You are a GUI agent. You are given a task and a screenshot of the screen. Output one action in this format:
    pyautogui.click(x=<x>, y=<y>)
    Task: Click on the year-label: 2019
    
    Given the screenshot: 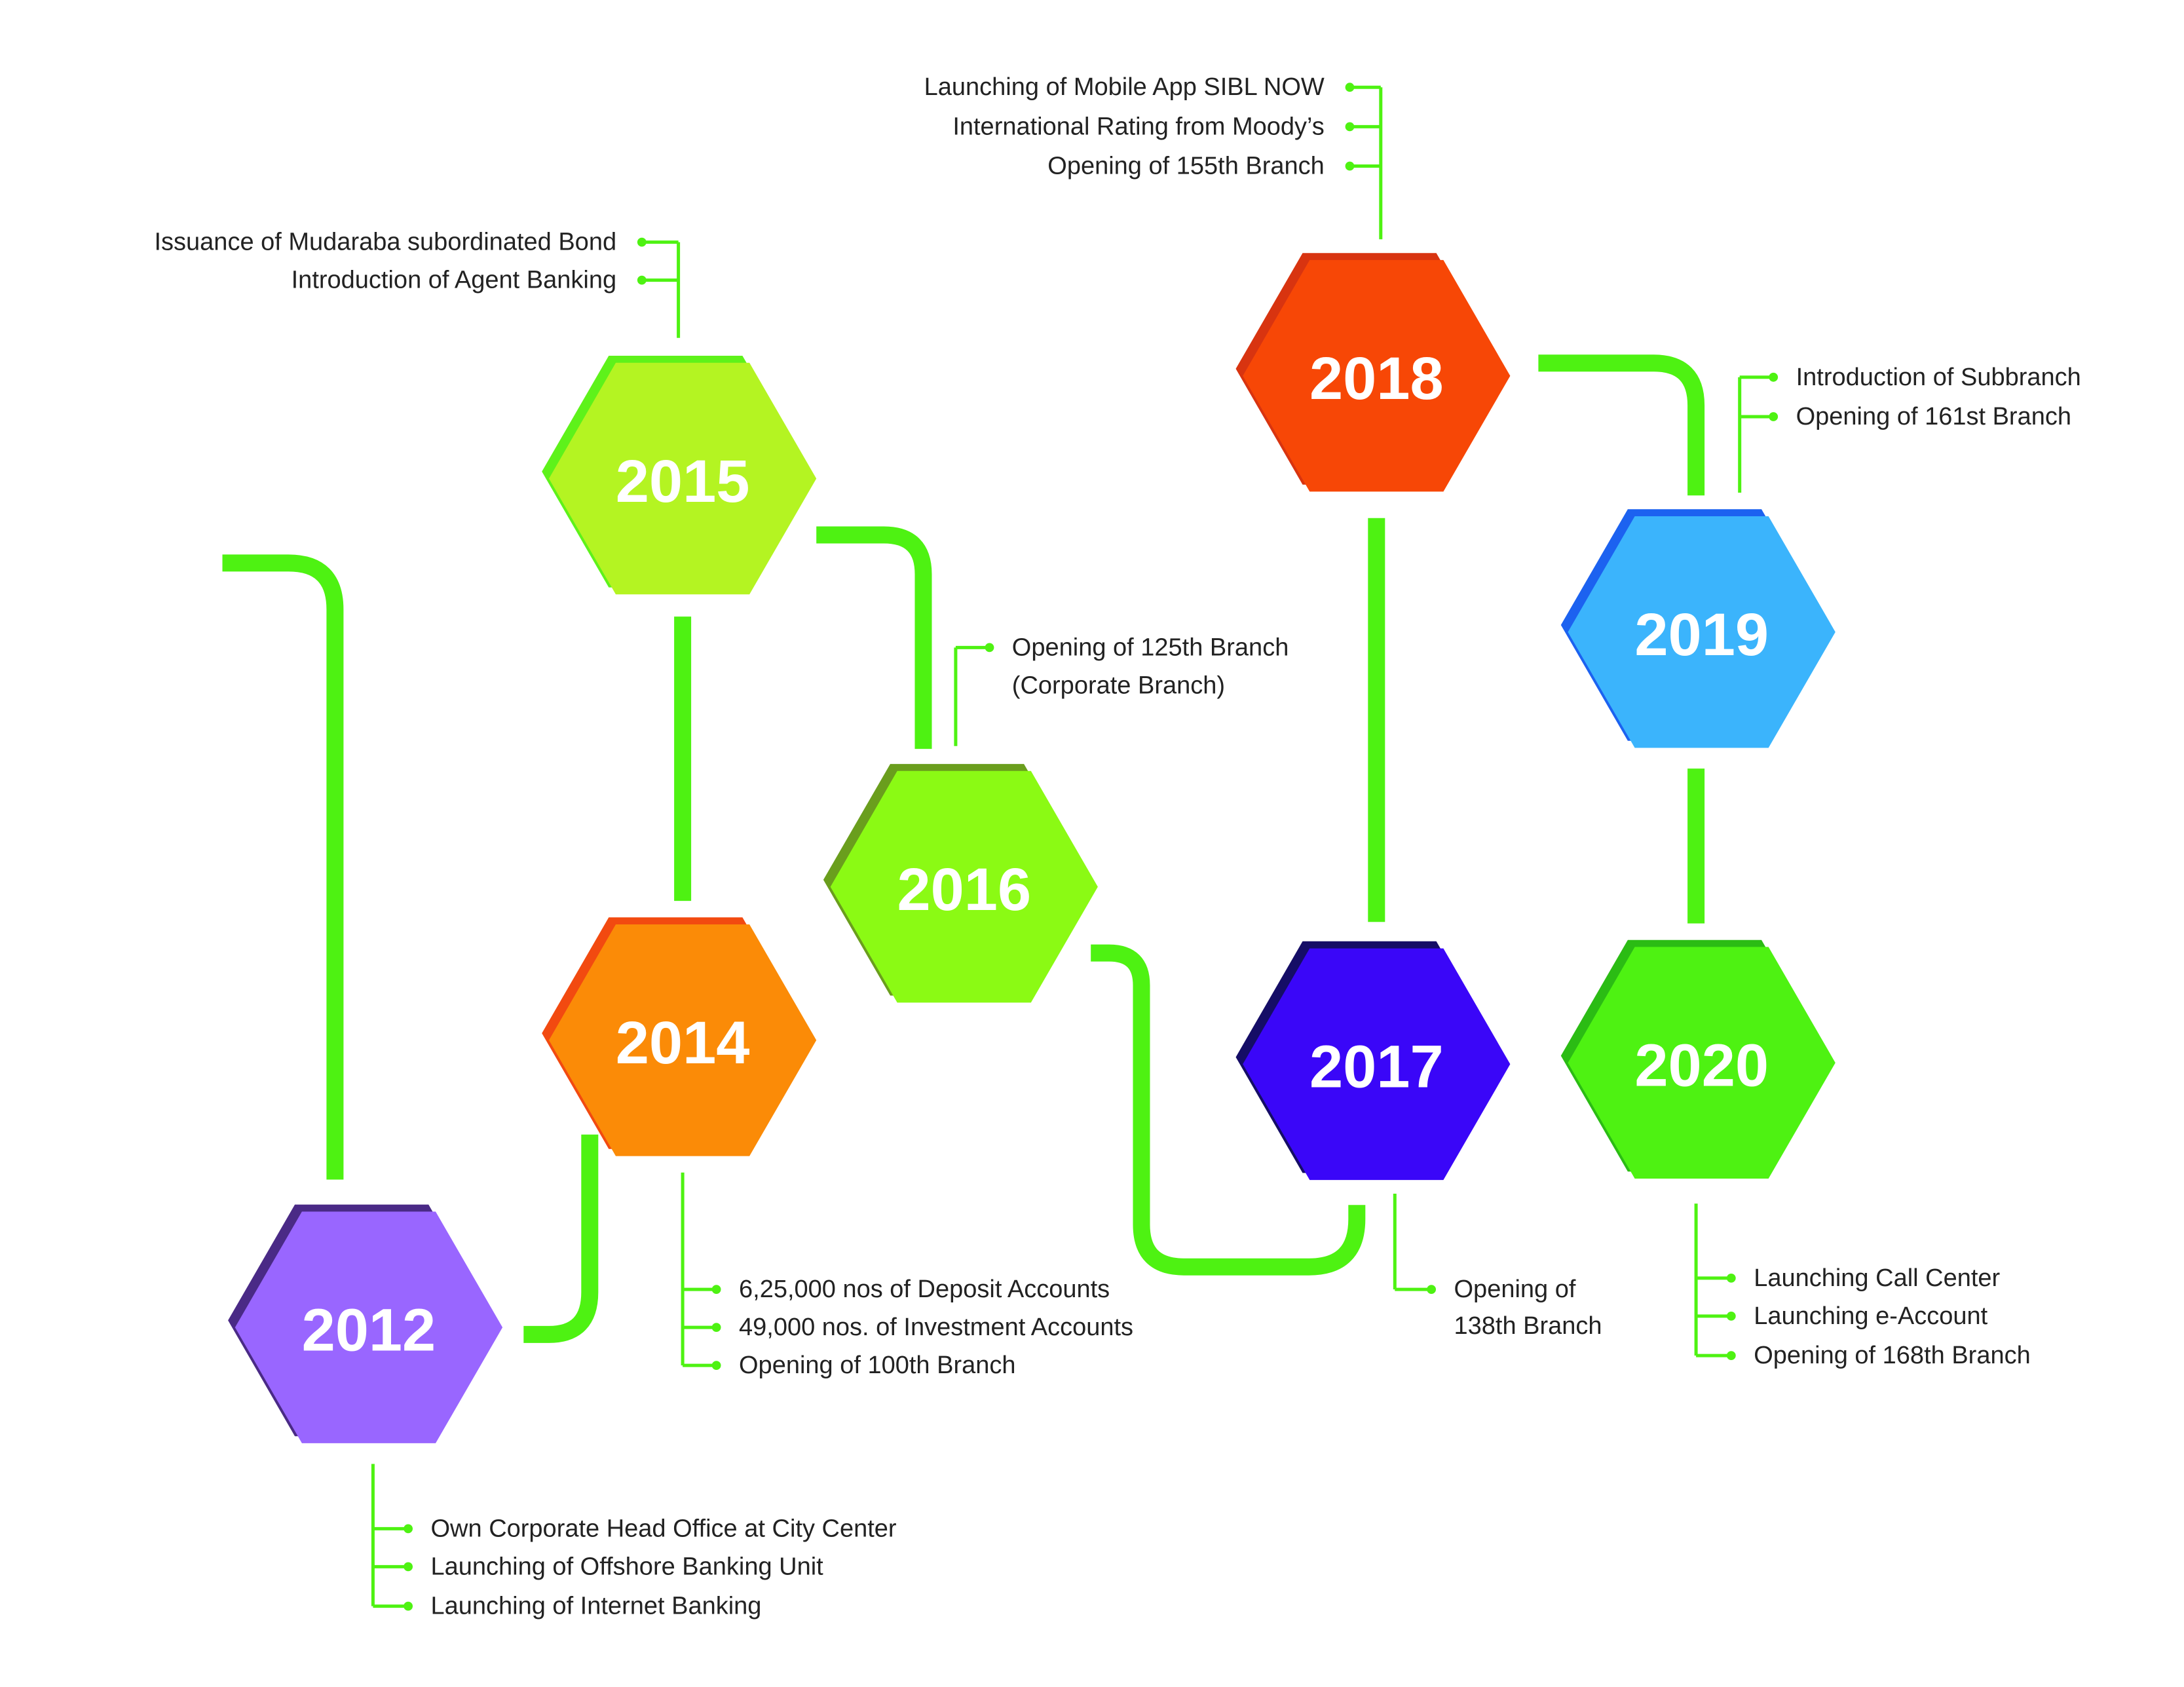 What is the action you would take?
    pyautogui.click(x=1701, y=634)
    